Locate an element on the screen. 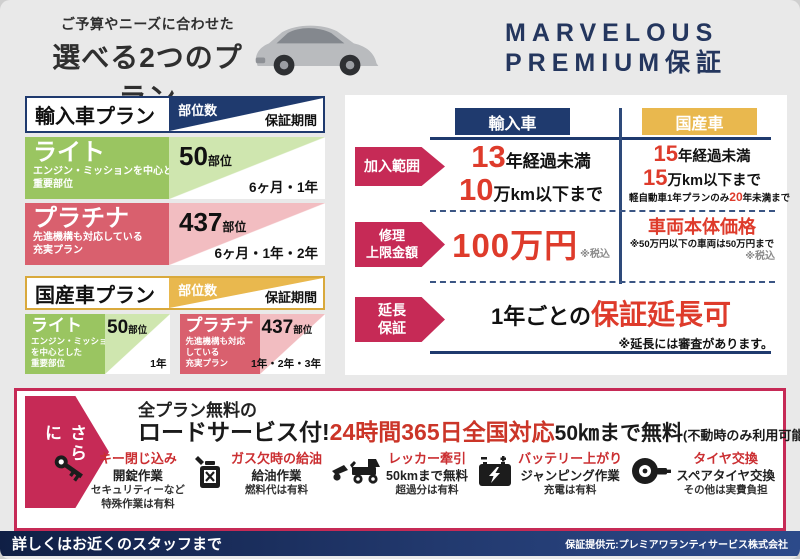  battery-icon is located at coordinates (495, 471).